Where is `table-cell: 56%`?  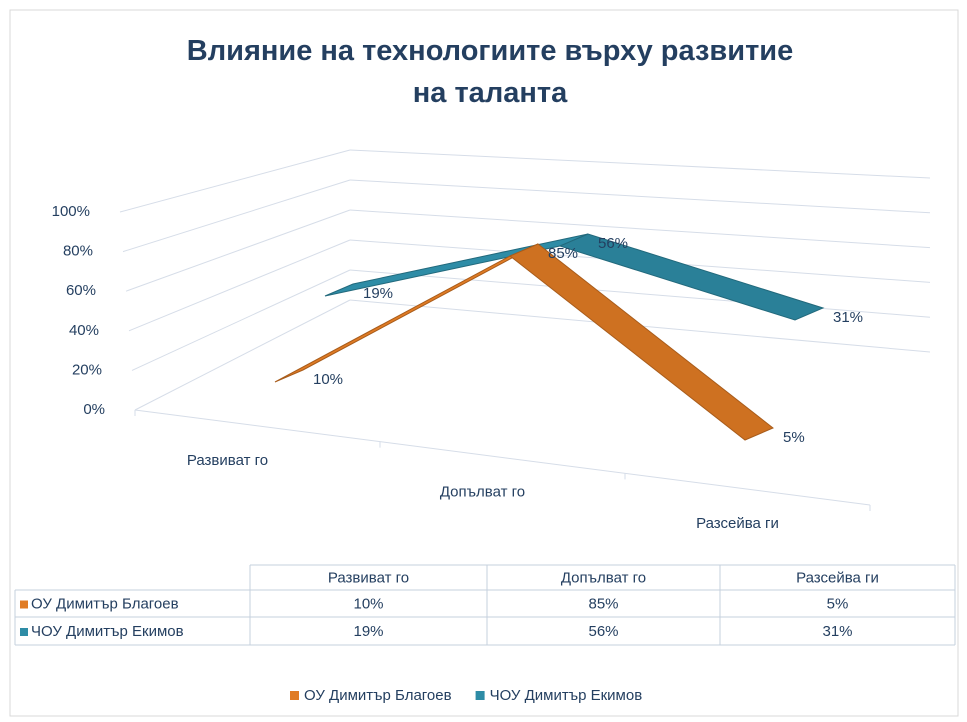
table-cell: 56% is located at coordinates (603, 631).